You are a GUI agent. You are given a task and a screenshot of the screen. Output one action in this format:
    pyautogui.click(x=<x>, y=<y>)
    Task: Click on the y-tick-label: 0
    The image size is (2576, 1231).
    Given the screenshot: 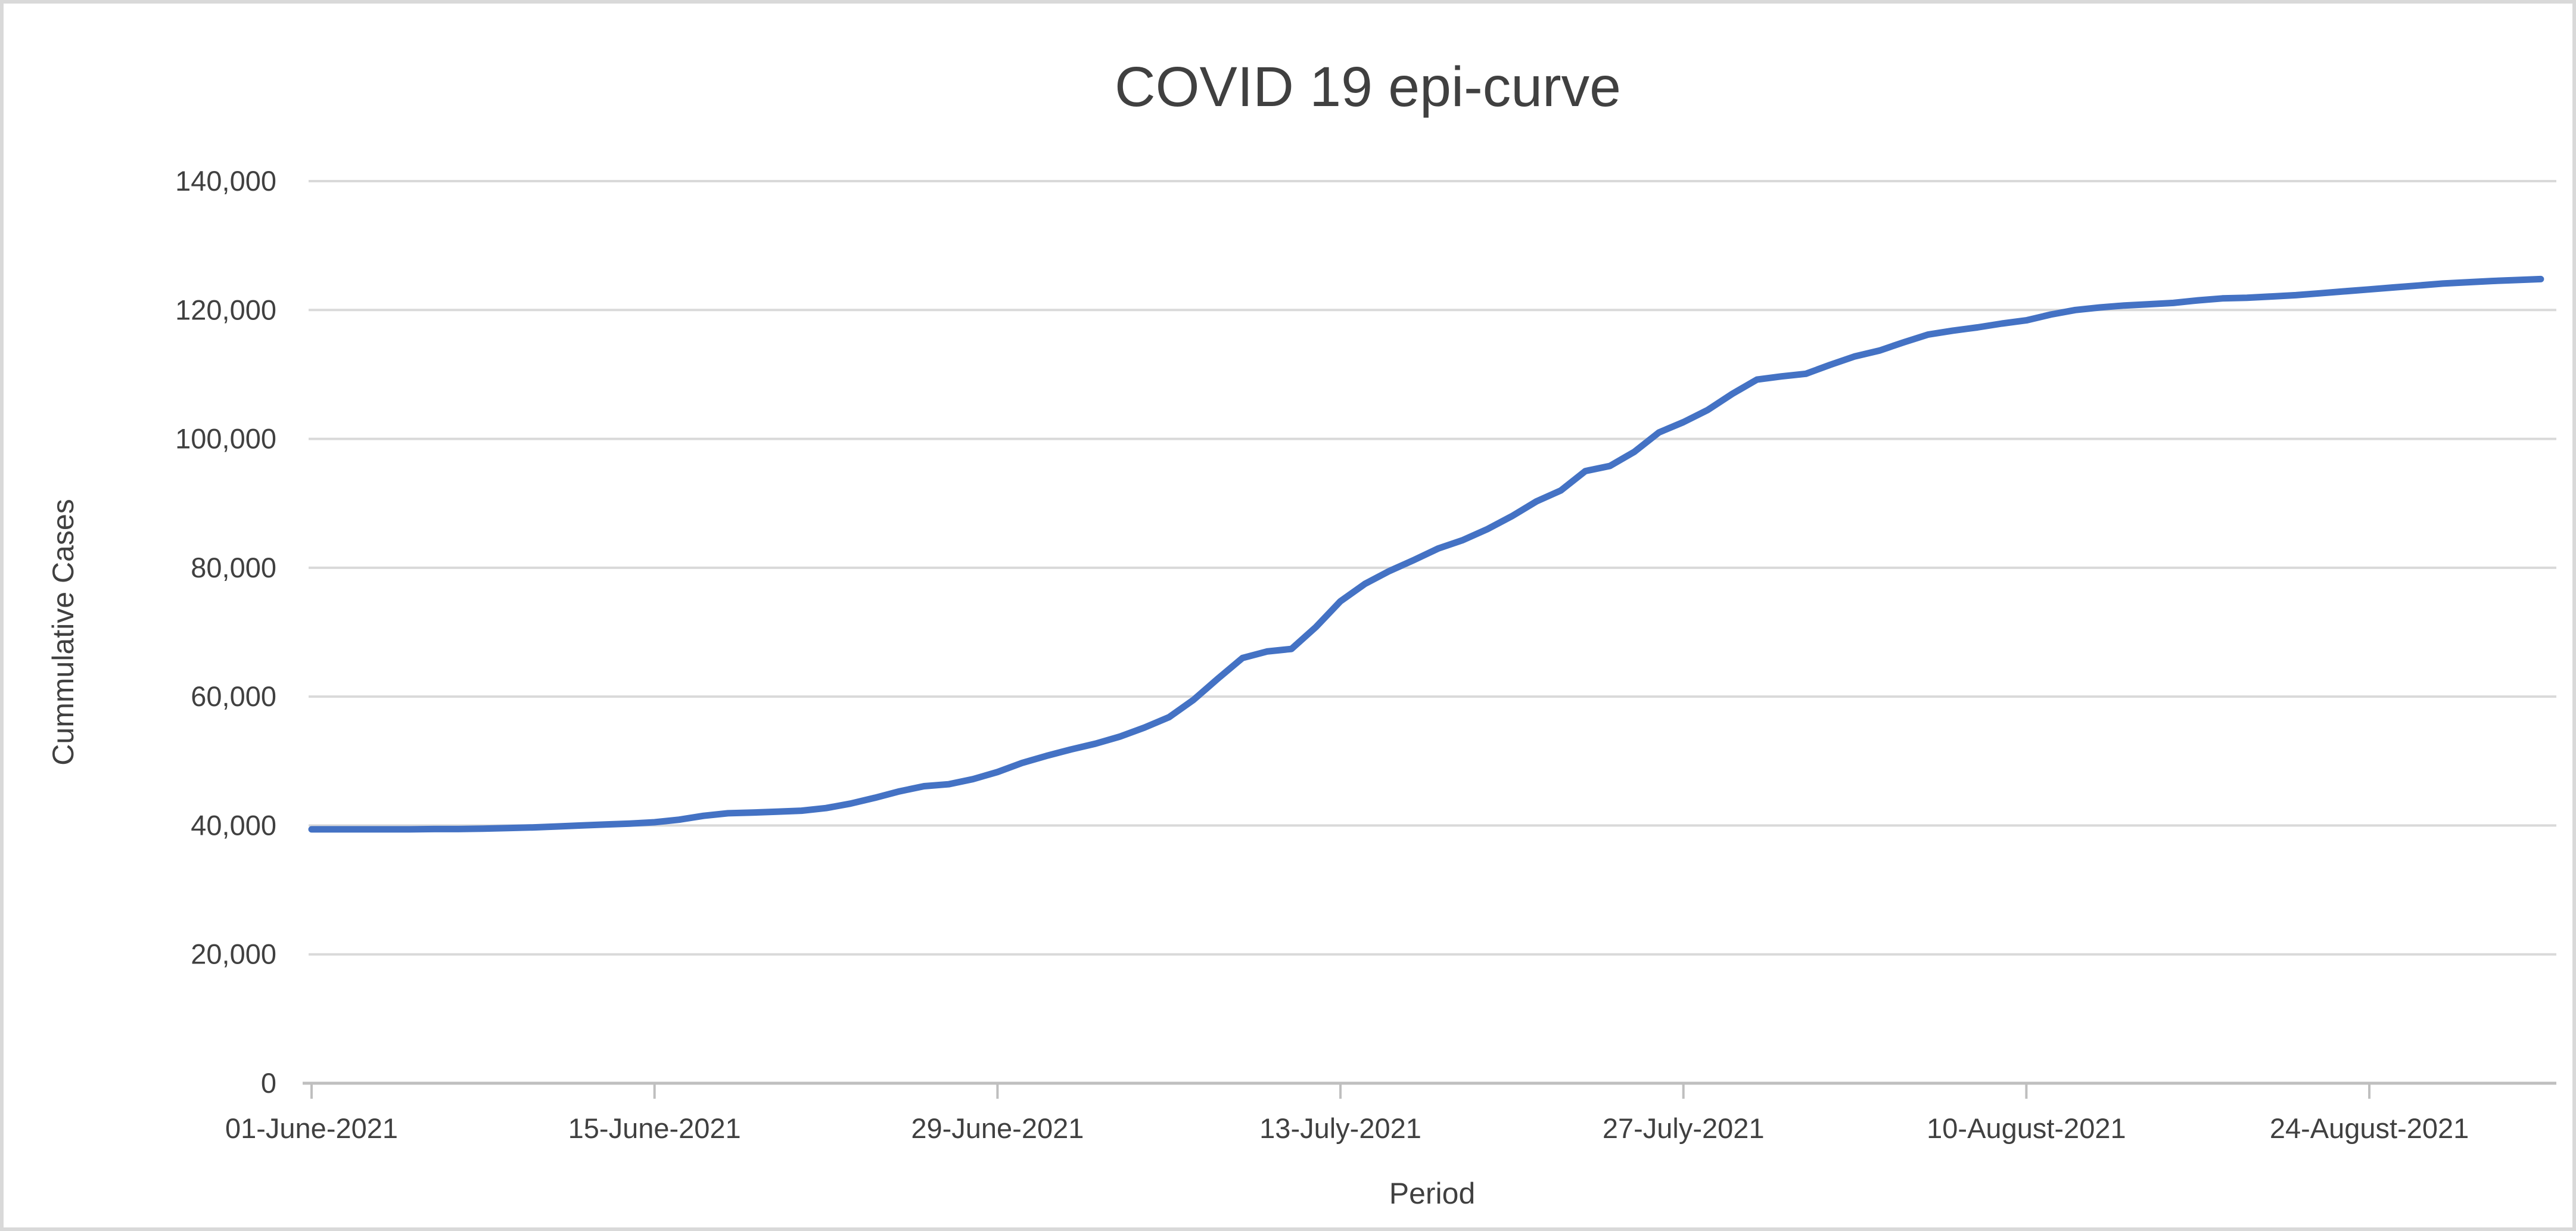 What is the action you would take?
    pyautogui.click(x=268, y=1083)
    